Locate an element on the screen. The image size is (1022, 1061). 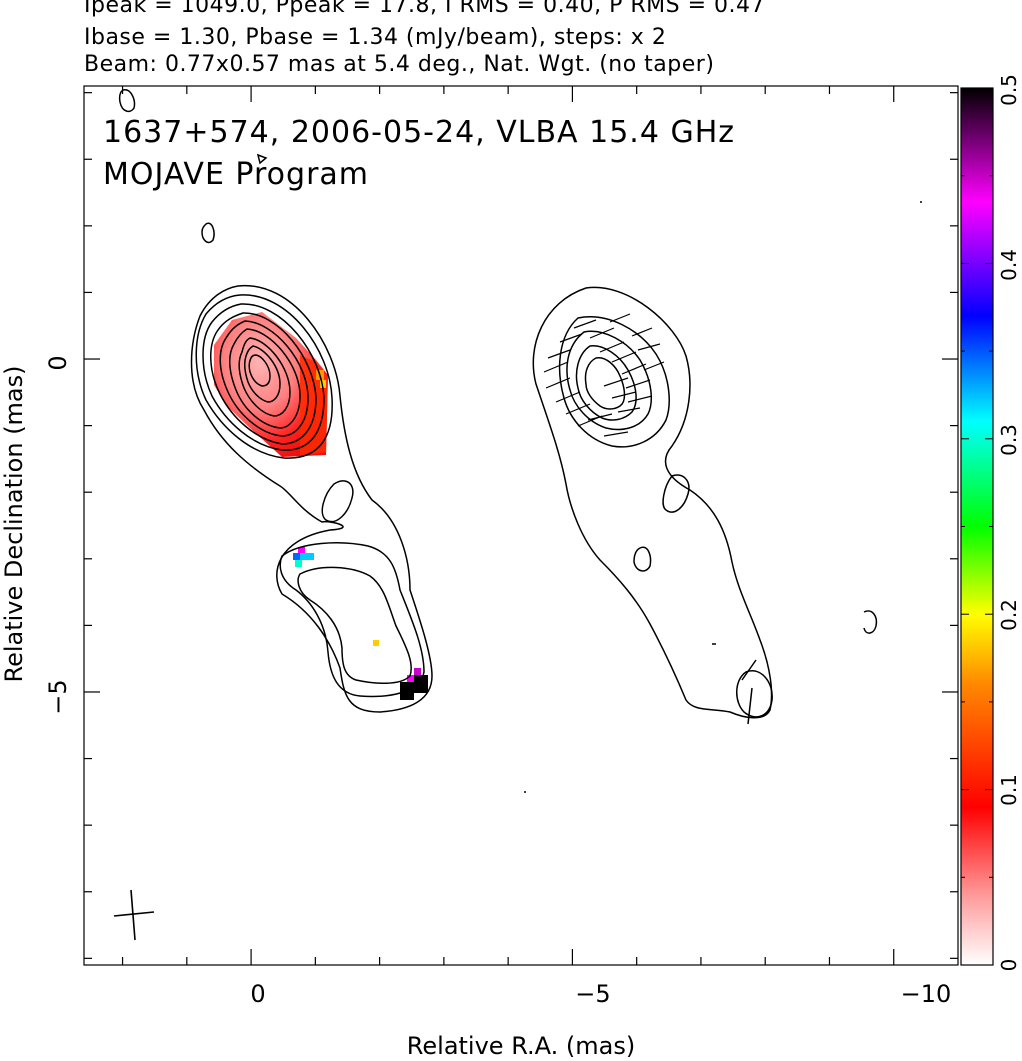
x-tick-label-0: 0 is located at coordinates (257, 994).